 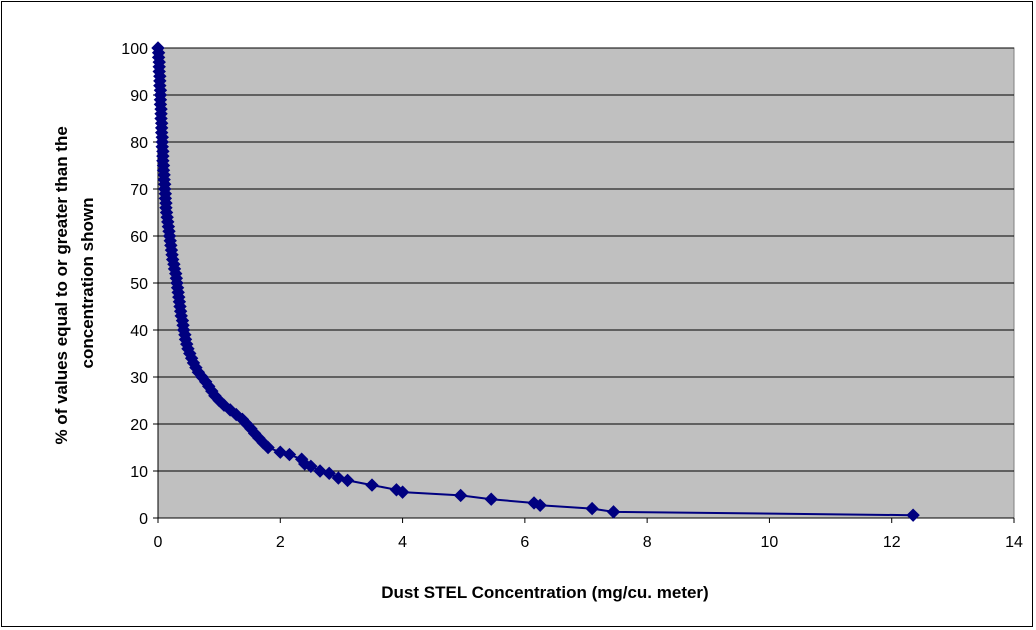 I want to click on y-axis-title-line-1: % of values equal to or greater than the, so click(x=61, y=285).